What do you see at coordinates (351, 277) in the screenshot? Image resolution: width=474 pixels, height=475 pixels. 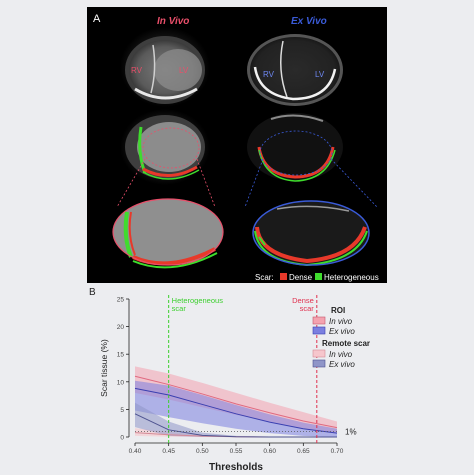 I see `heterogeneous-legend-label: Heterogeneous` at bounding box center [351, 277].